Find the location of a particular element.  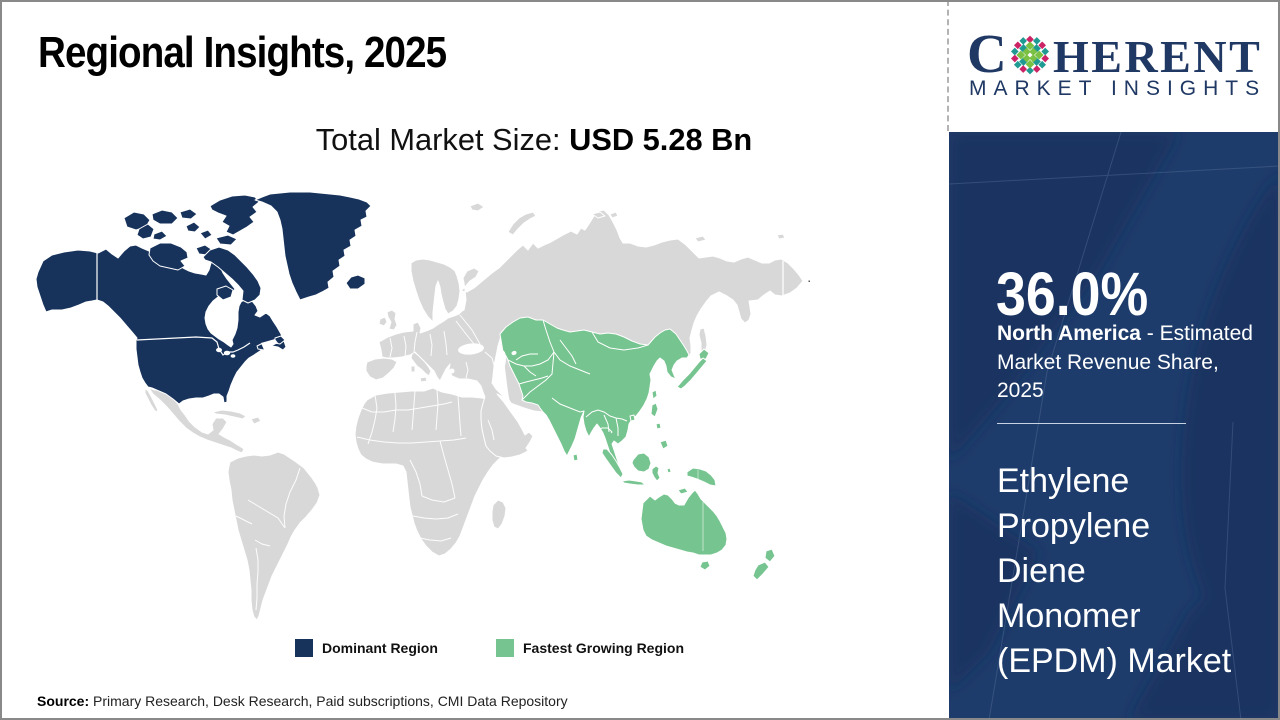

svg-text: C is located at coordinates (987, 53).